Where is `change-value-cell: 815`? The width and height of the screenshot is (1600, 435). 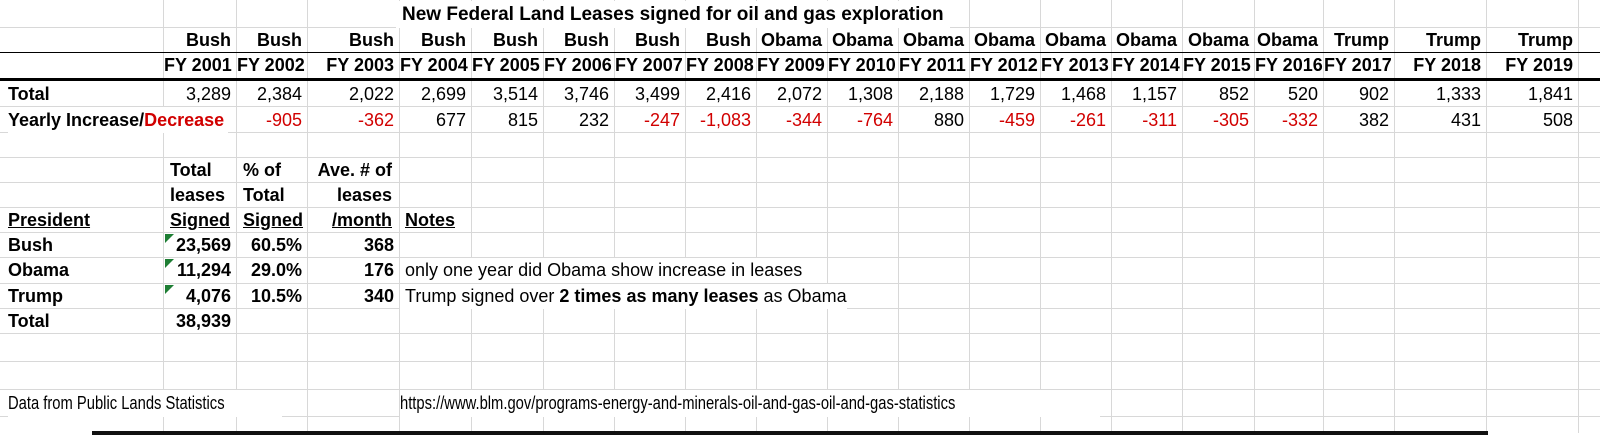 change-value-cell: 815 is located at coordinates (522, 120).